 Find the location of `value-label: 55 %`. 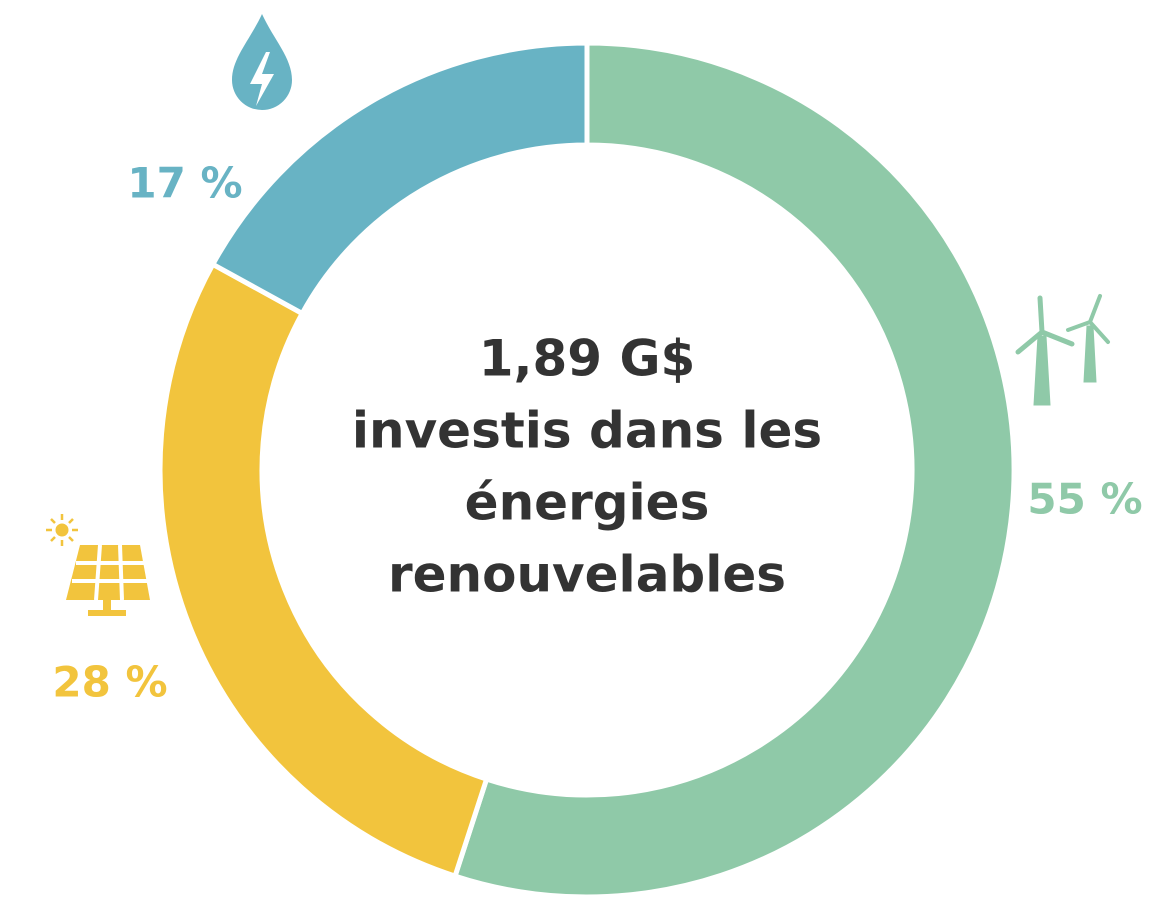

value-label: 55 % is located at coordinates (1084, 499).